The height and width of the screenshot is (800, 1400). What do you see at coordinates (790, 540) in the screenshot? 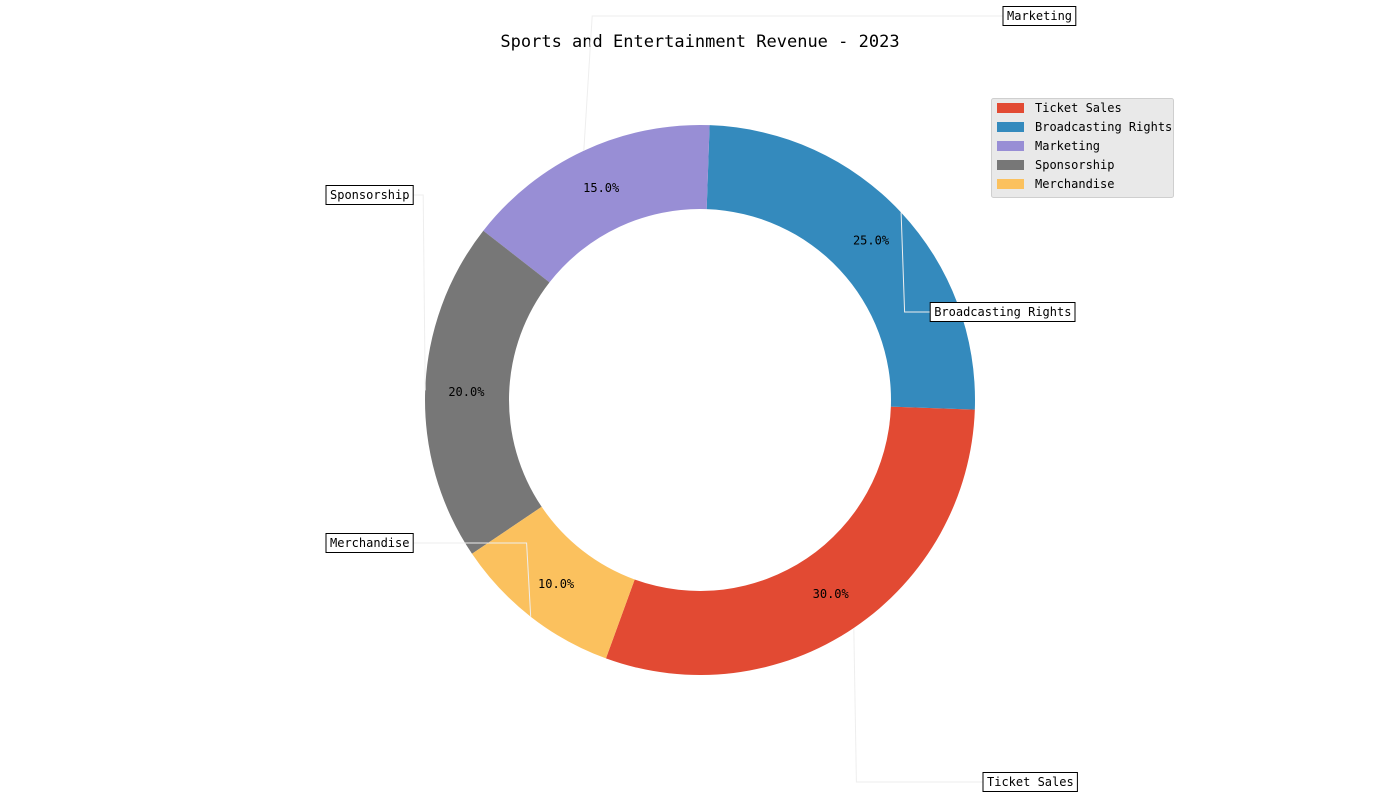
I see `slice-ticket-sales` at bounding box center [790, 540].